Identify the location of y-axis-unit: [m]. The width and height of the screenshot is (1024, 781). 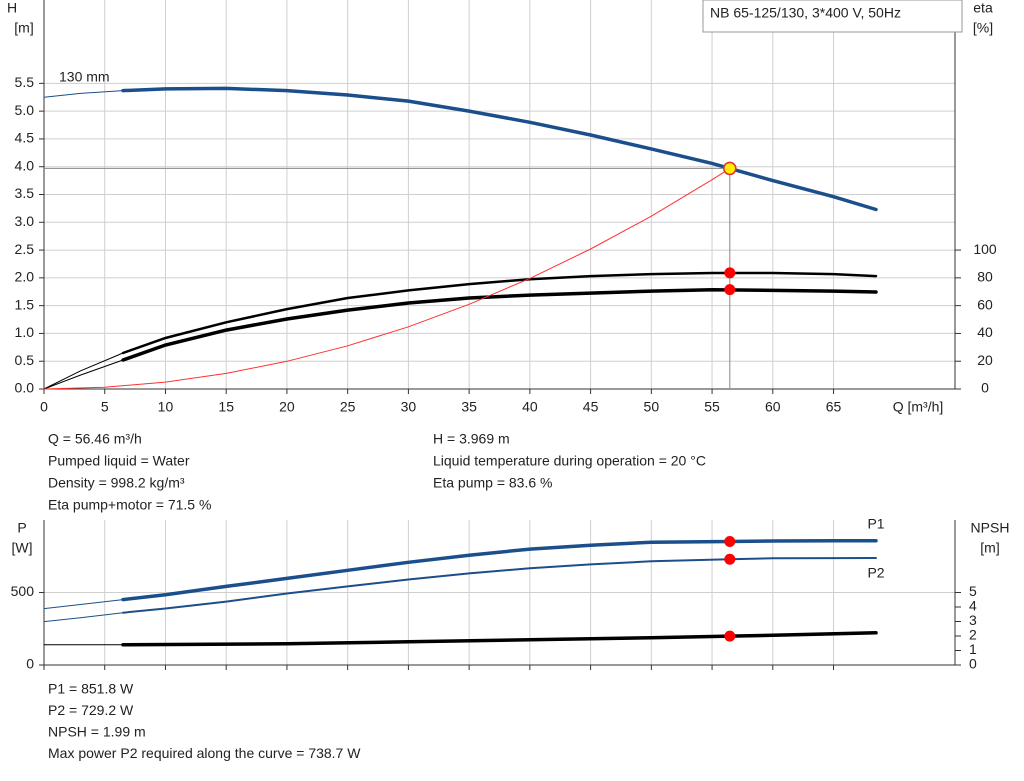
(23, 28).